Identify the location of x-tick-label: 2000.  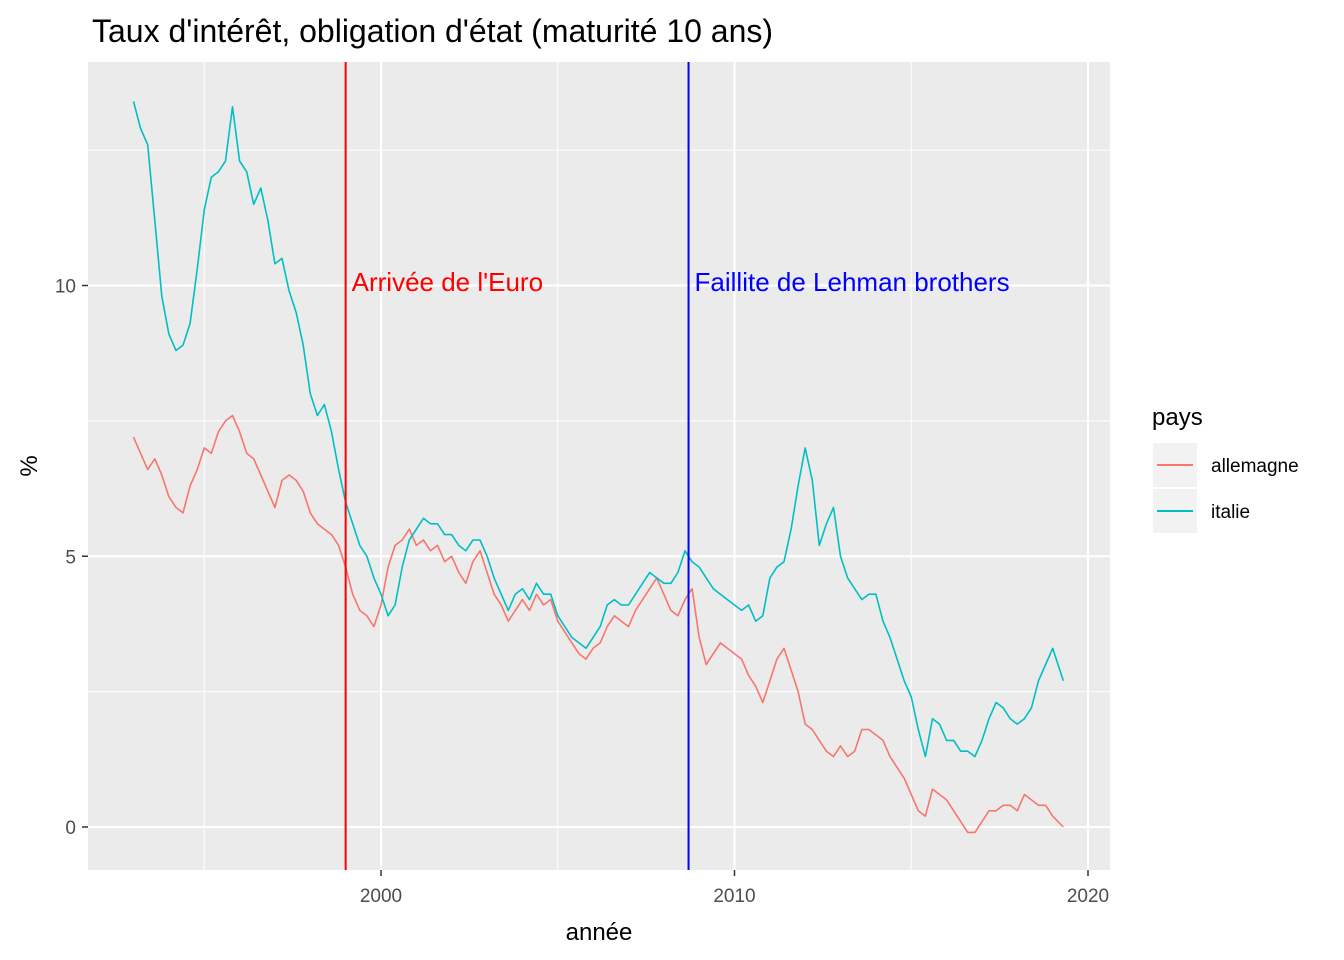
(381, 896).